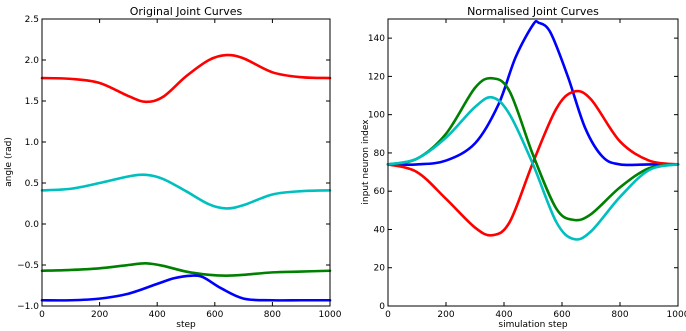 The width and height of the screenshot is (686, 331). What do you see at coordinates (28, 266) in the screenshot?
I see `left-y-tick-label: −0.5` at bounding box center [28, 266].